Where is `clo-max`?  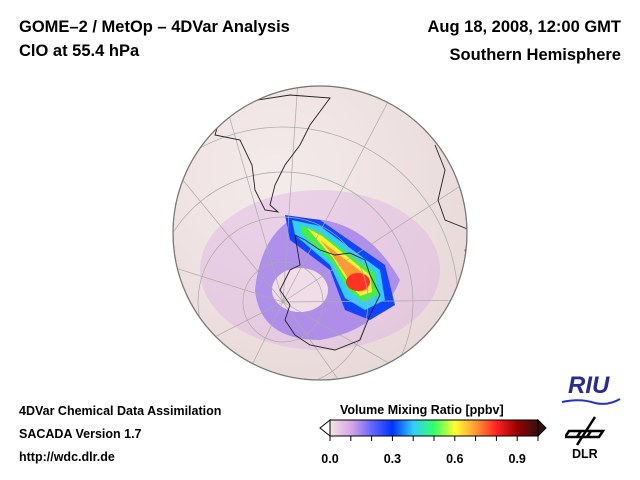 clo-max is located at coordinates (358, 282).